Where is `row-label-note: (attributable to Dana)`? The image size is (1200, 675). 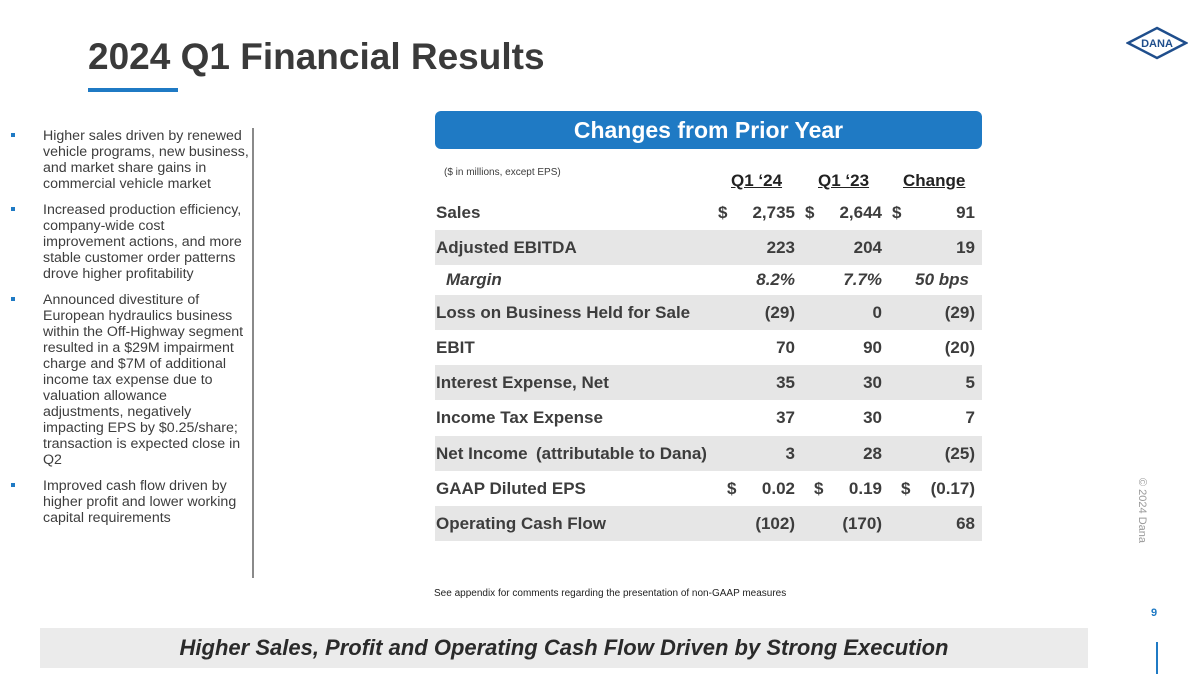
row-label-note: (attributable to Dana) is located at coordinates (621, 453).